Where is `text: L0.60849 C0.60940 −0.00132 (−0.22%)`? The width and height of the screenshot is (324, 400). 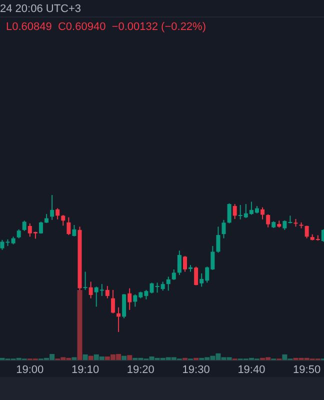 text: L0.60849 C0.60940 −0.00132 (−0.22%) is located at coordinates (106, 27).